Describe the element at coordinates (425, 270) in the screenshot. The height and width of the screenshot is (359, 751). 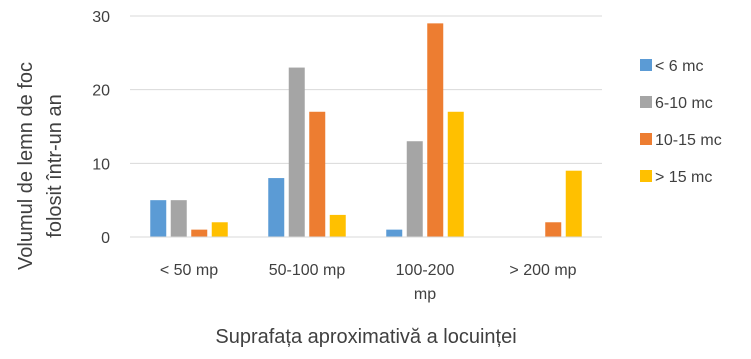
I see `x-tick-label: 100-200` at that location.